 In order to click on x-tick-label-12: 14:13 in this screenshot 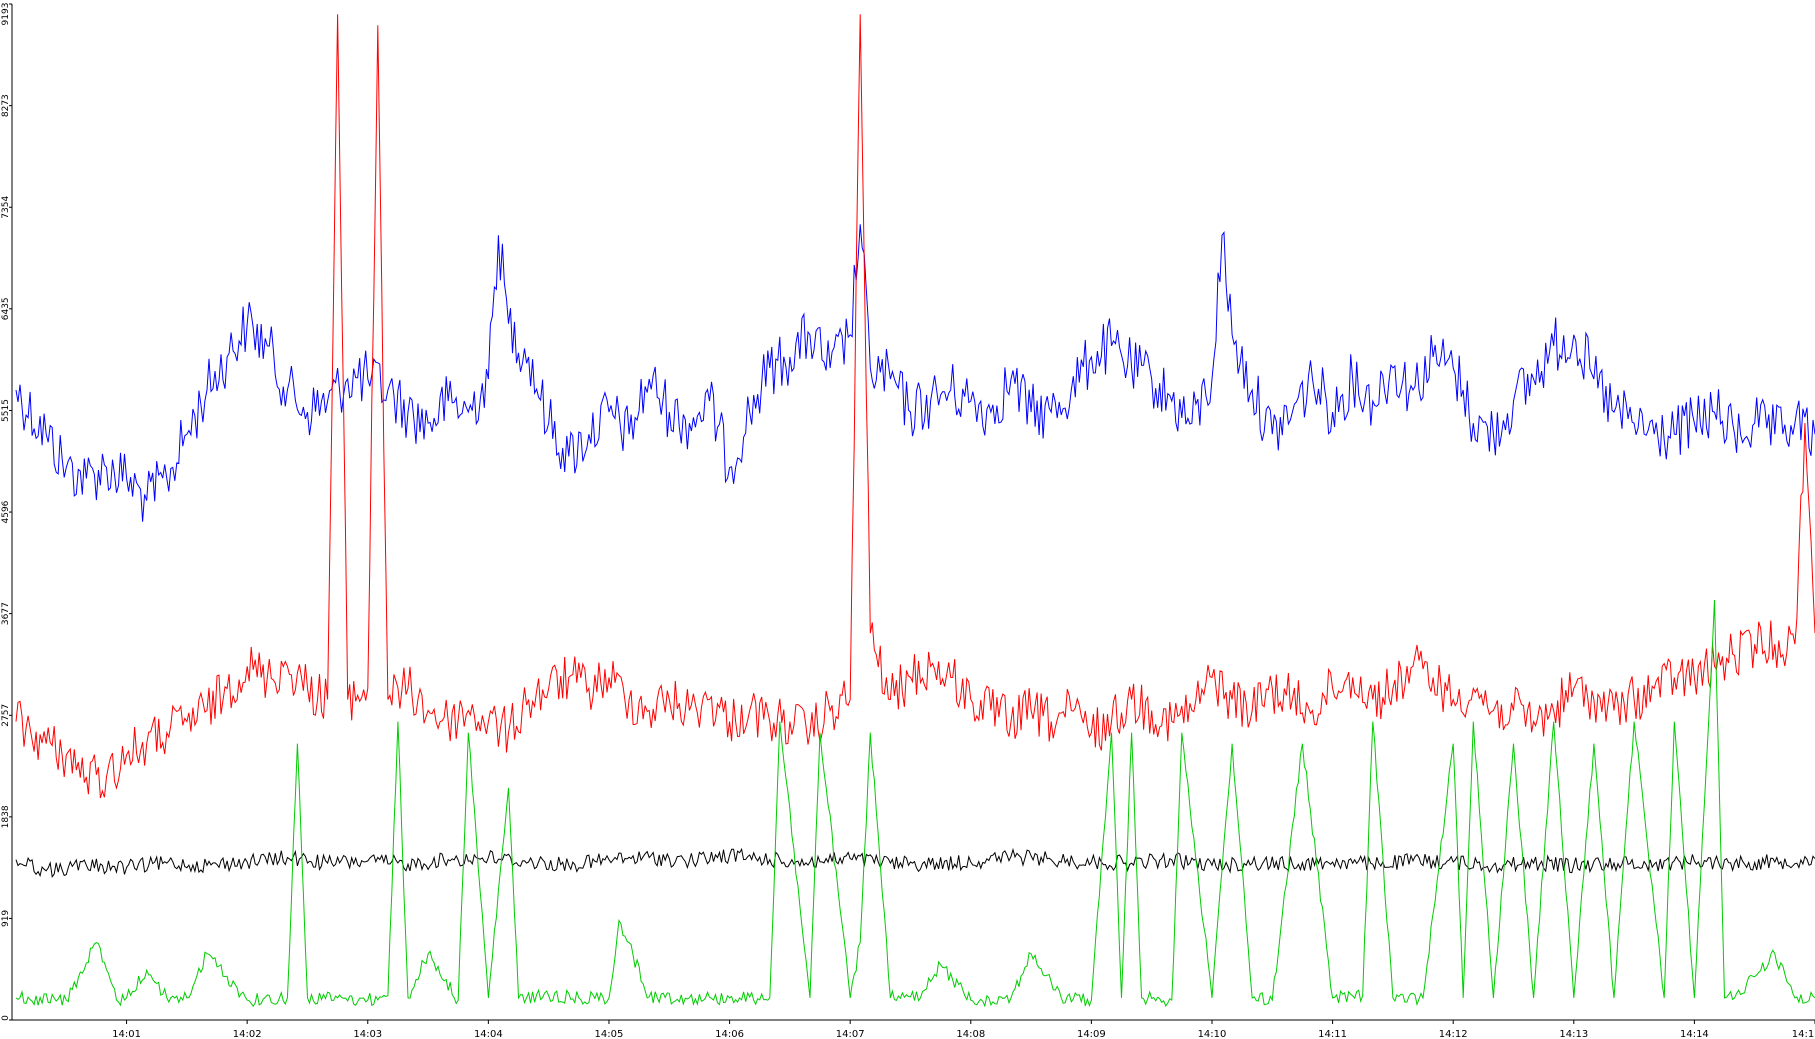, I will do `click(1573, 1034)`.